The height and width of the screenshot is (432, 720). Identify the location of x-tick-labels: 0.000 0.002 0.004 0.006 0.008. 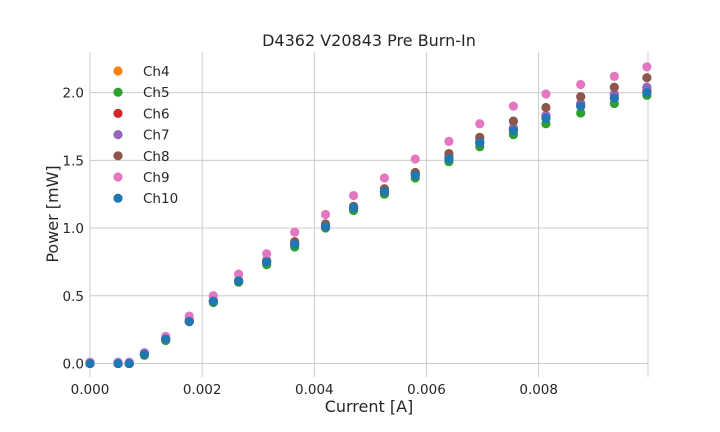
(314, 390).